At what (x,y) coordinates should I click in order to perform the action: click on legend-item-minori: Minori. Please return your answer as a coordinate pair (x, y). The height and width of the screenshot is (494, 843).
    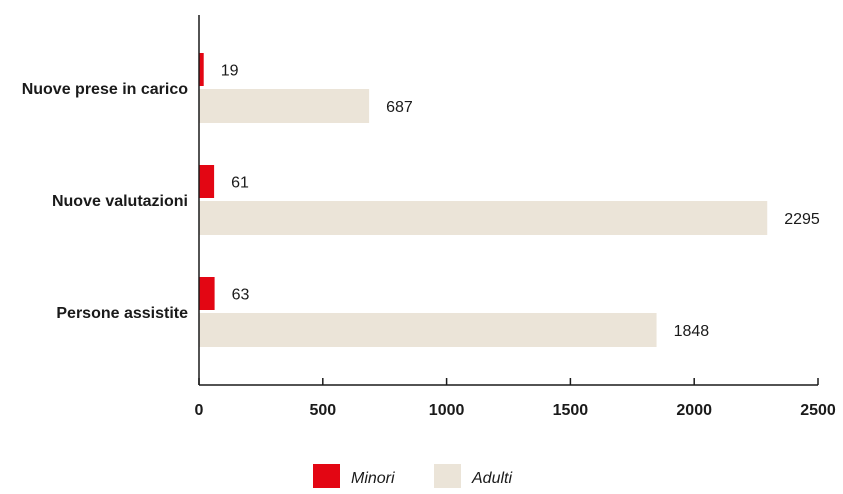
    Looking at the image, I should click on (354, 476).